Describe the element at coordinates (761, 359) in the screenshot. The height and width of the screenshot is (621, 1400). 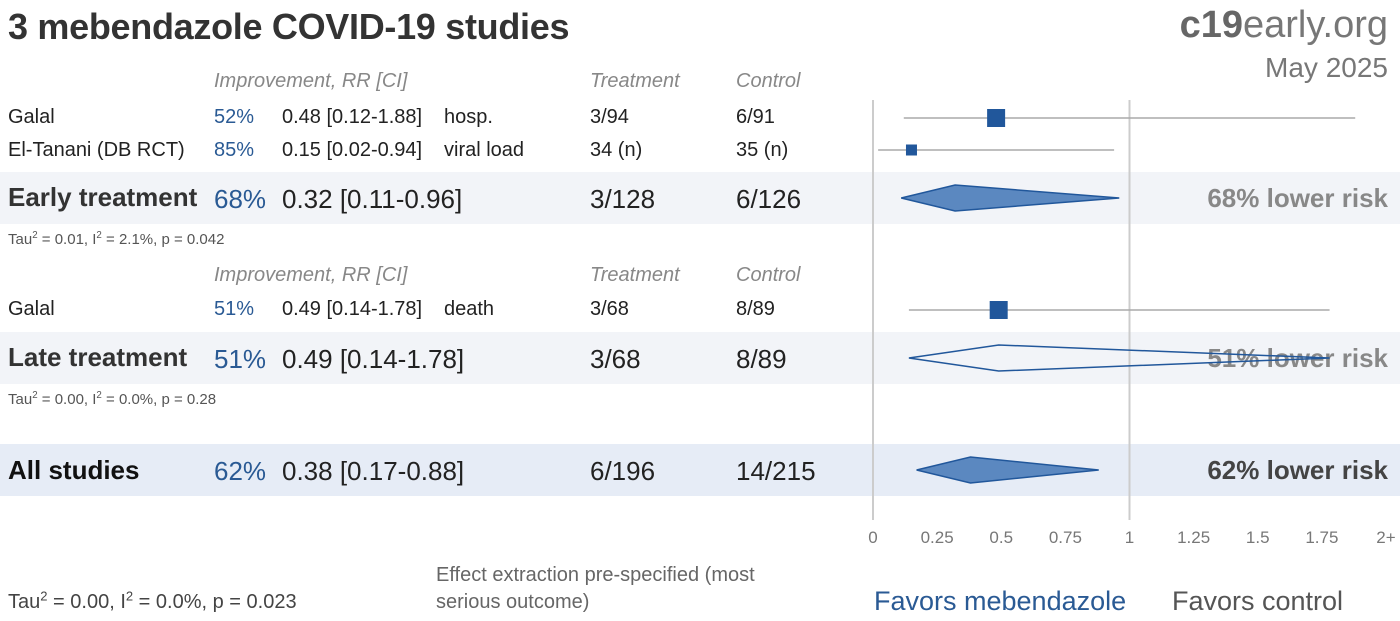
I see `subgroup-control: 8/89` at that location.